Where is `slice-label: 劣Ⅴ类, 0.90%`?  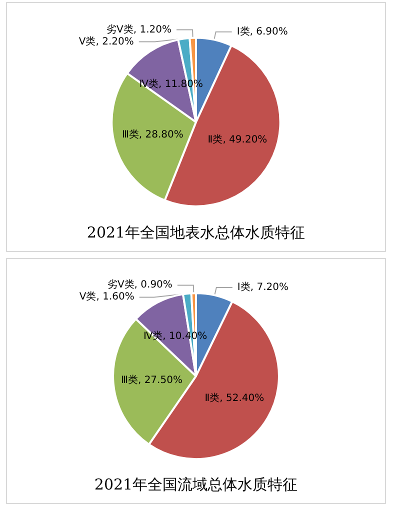
slice-label: 劣Ⅴ类, 0.90% is located at coordinates (139, 284).